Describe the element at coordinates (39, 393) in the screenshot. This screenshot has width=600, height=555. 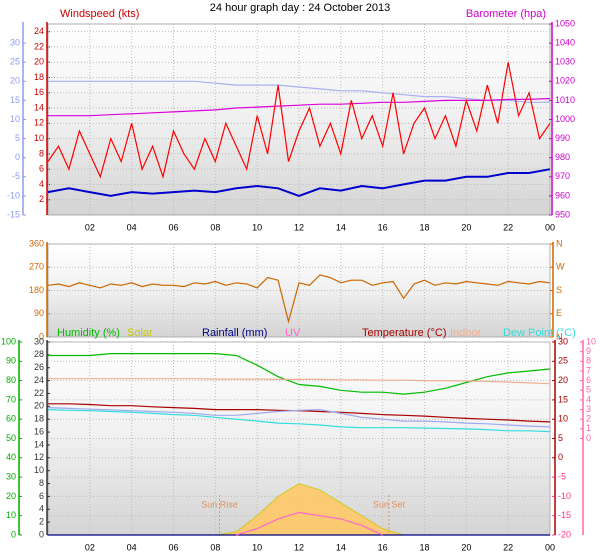
I see `y2-tick-label: 22` at that location.